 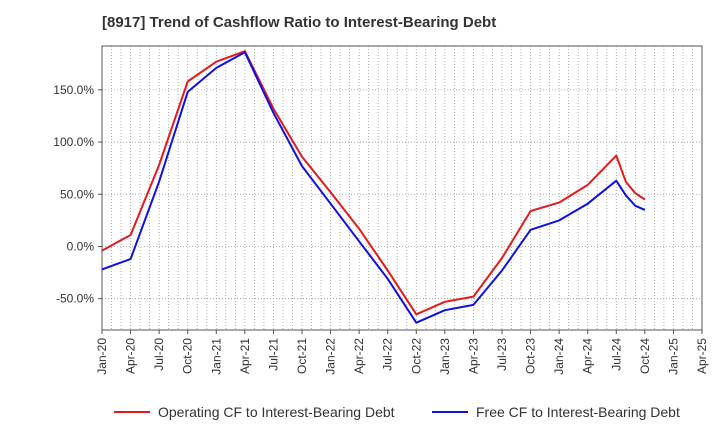 I want to click on x-tick-label: Oct-21, so click(x=302, y=356).